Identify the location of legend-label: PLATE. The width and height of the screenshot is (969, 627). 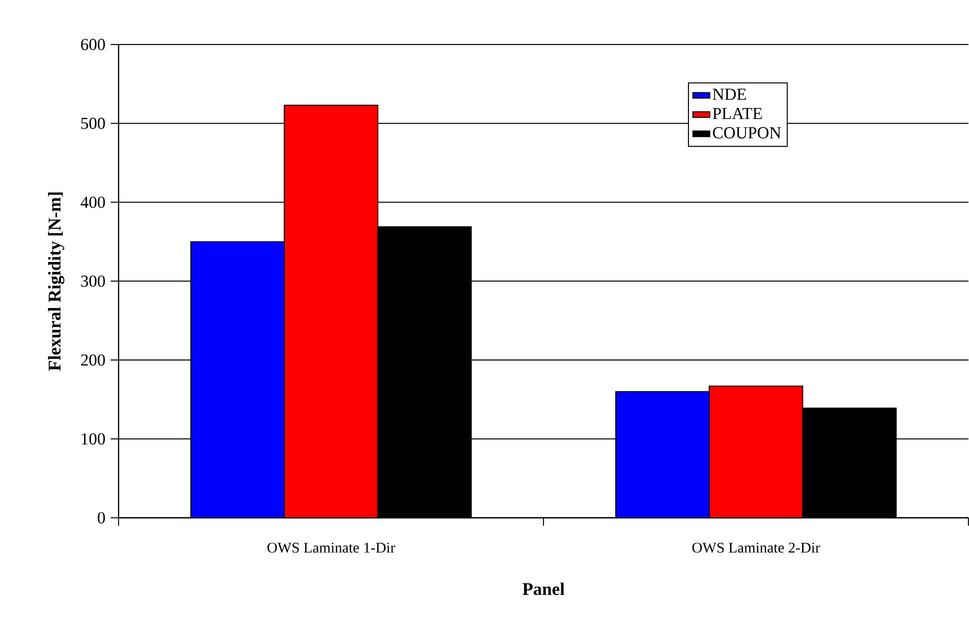
(737, 114).